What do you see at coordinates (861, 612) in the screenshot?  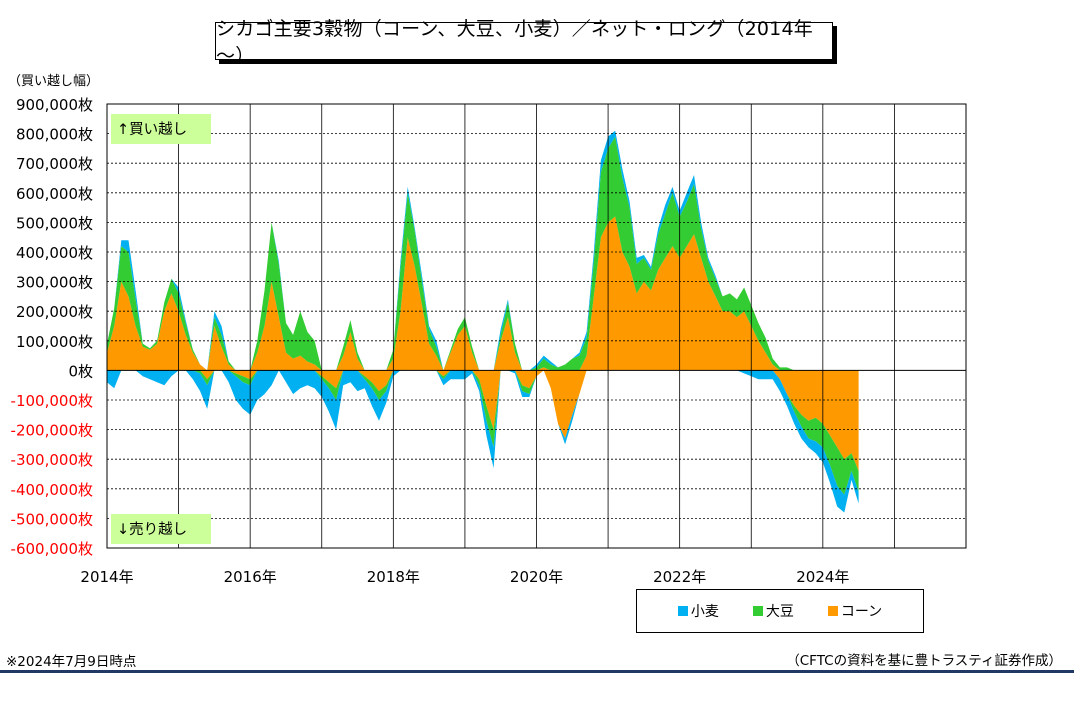 I see `legend-label-corn: コーン` at bounding box center [861, 612].